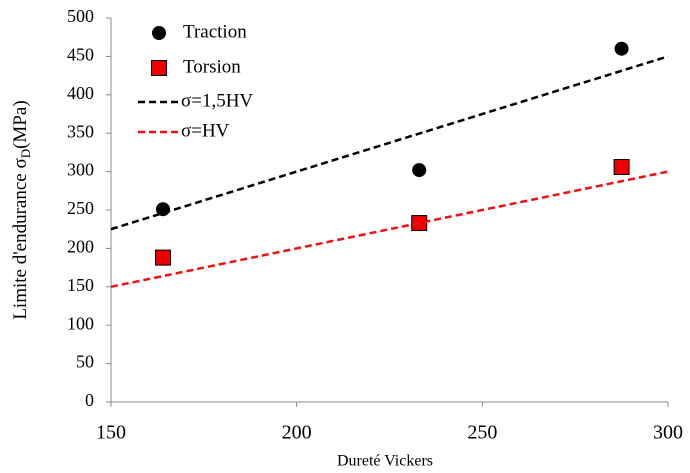 Image resolution: width=690 pixels, height=473 pixels. I want to click on legend-label: σ=HV, so click(205, 130).